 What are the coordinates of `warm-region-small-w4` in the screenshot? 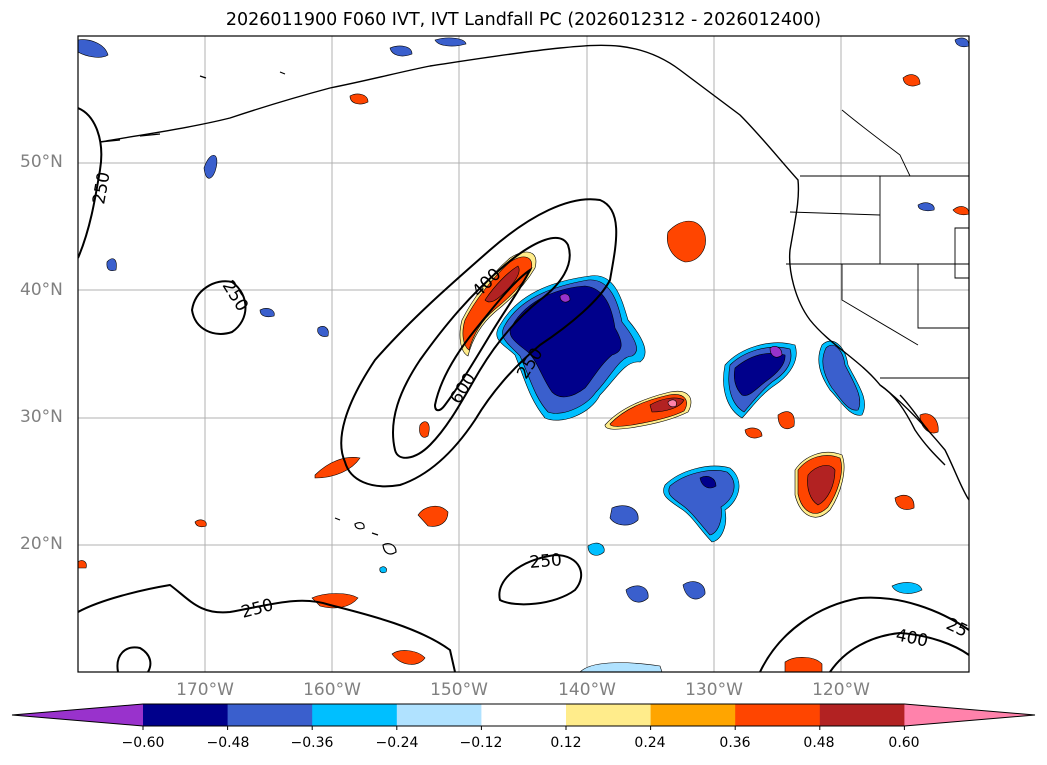 It's located at (200, 523).